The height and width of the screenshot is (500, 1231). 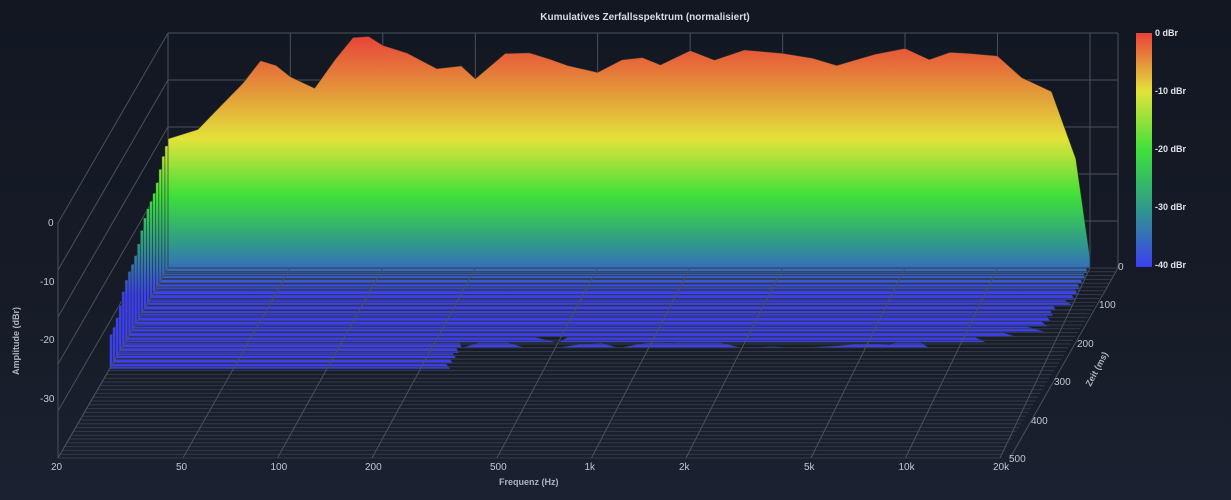 I want to click on y-axis-label: Amplitude (dBr), so click(x=16, y=341).